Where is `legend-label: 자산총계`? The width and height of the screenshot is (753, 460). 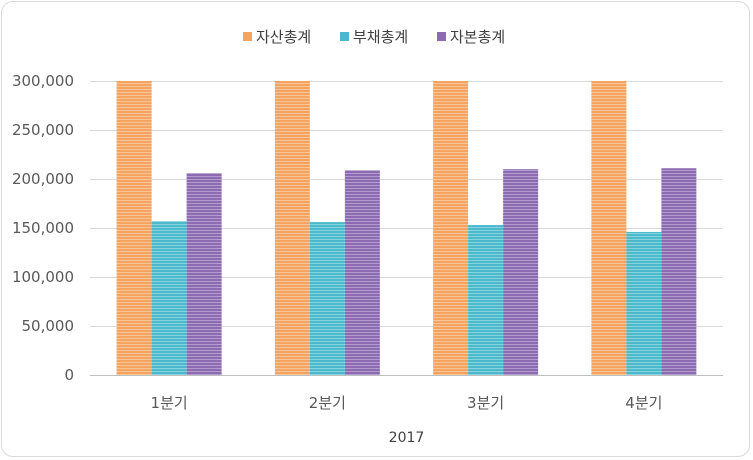
legend-label: 자산총계 is located at coordinates (283, 37).